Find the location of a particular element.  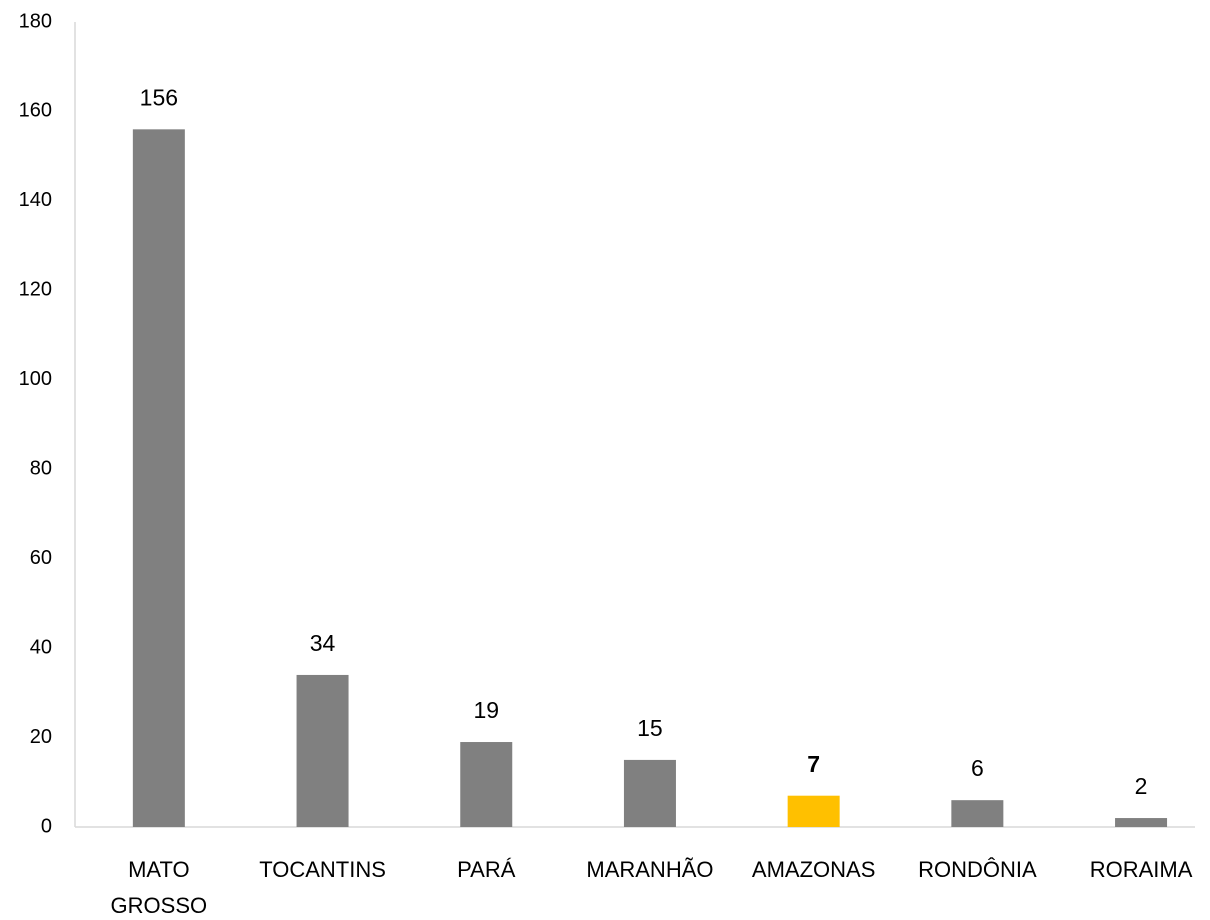

x-tick-label: MARANHÃO is located at coordinates (650, 869).